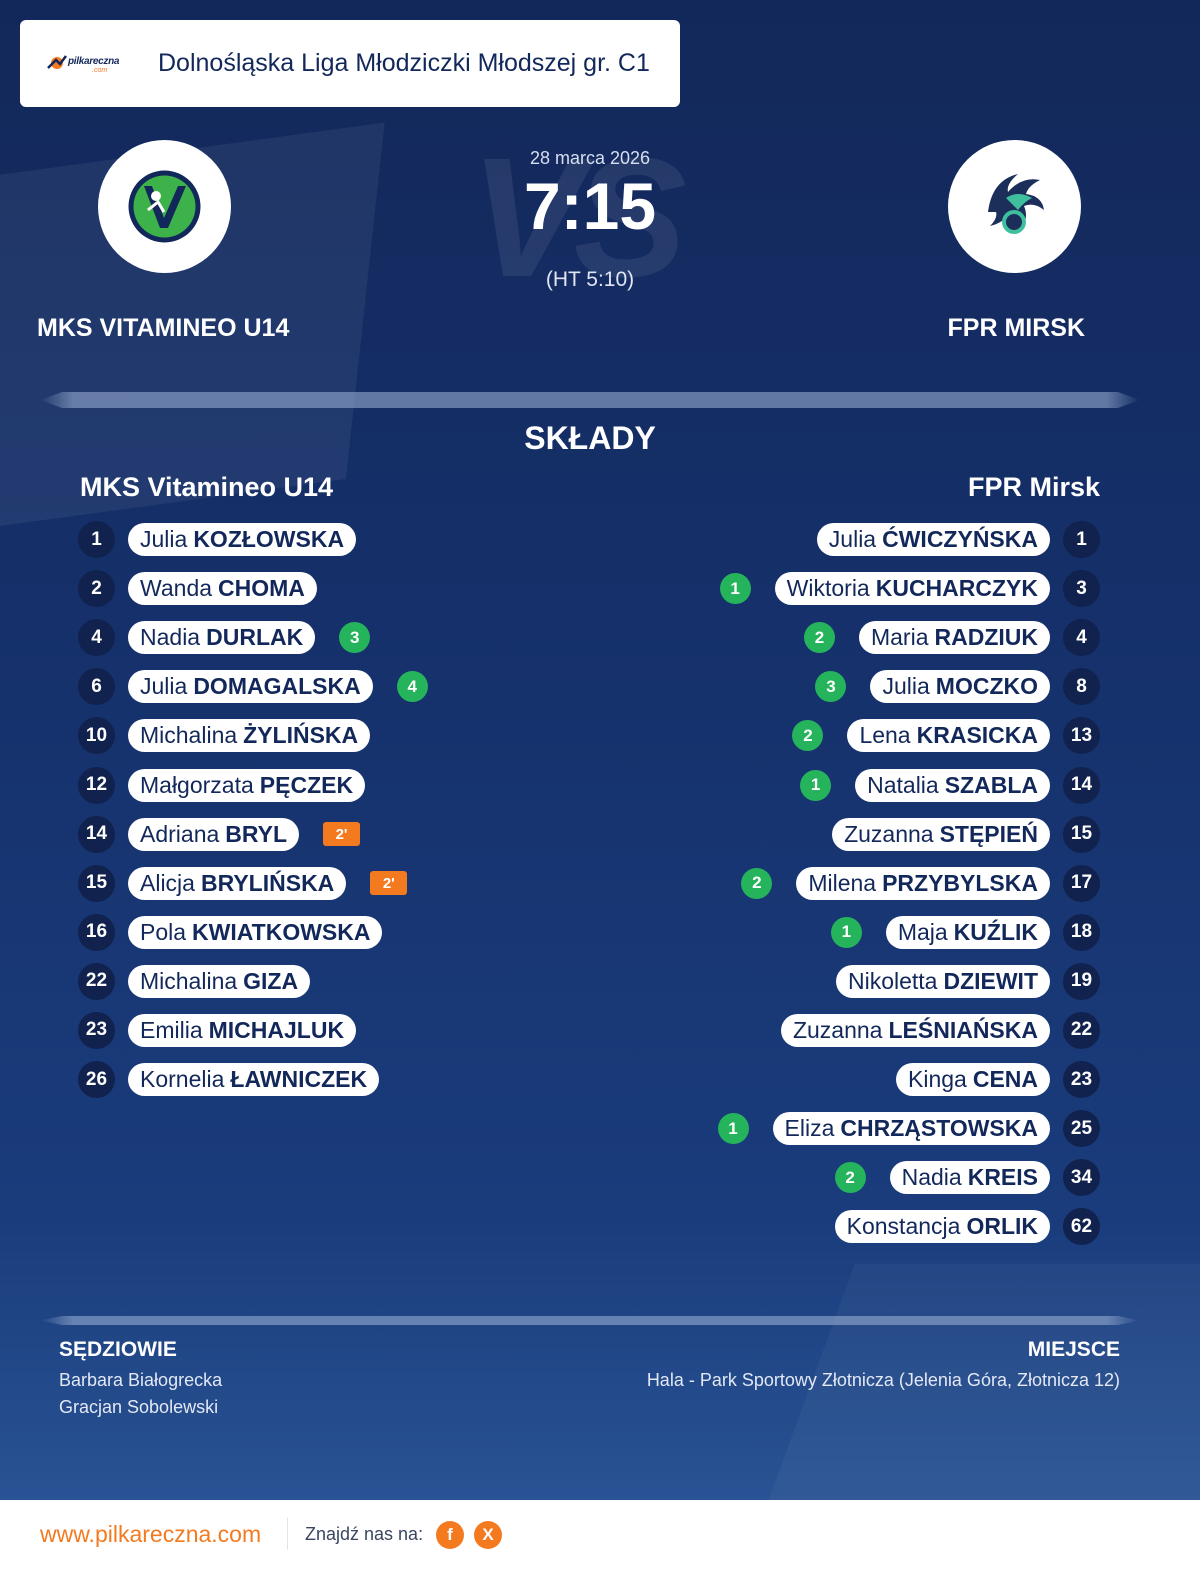 The image size is (1200, 1596). I want to click on player-name: Emilia MICHAJLUK, so click(242, 1030).